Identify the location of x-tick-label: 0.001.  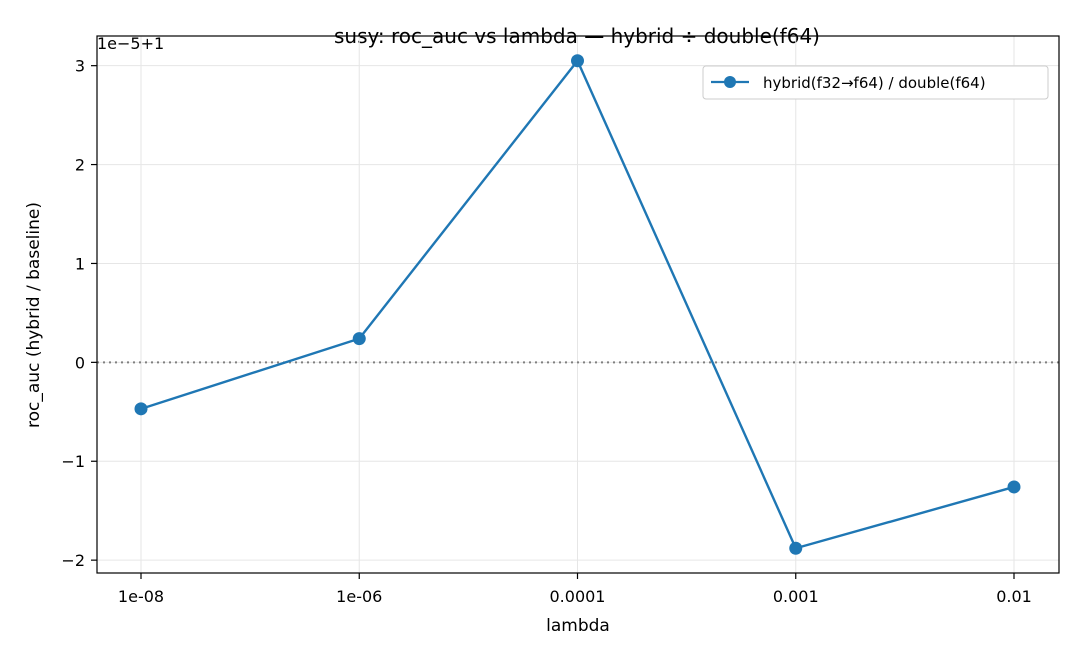
(796, 596).